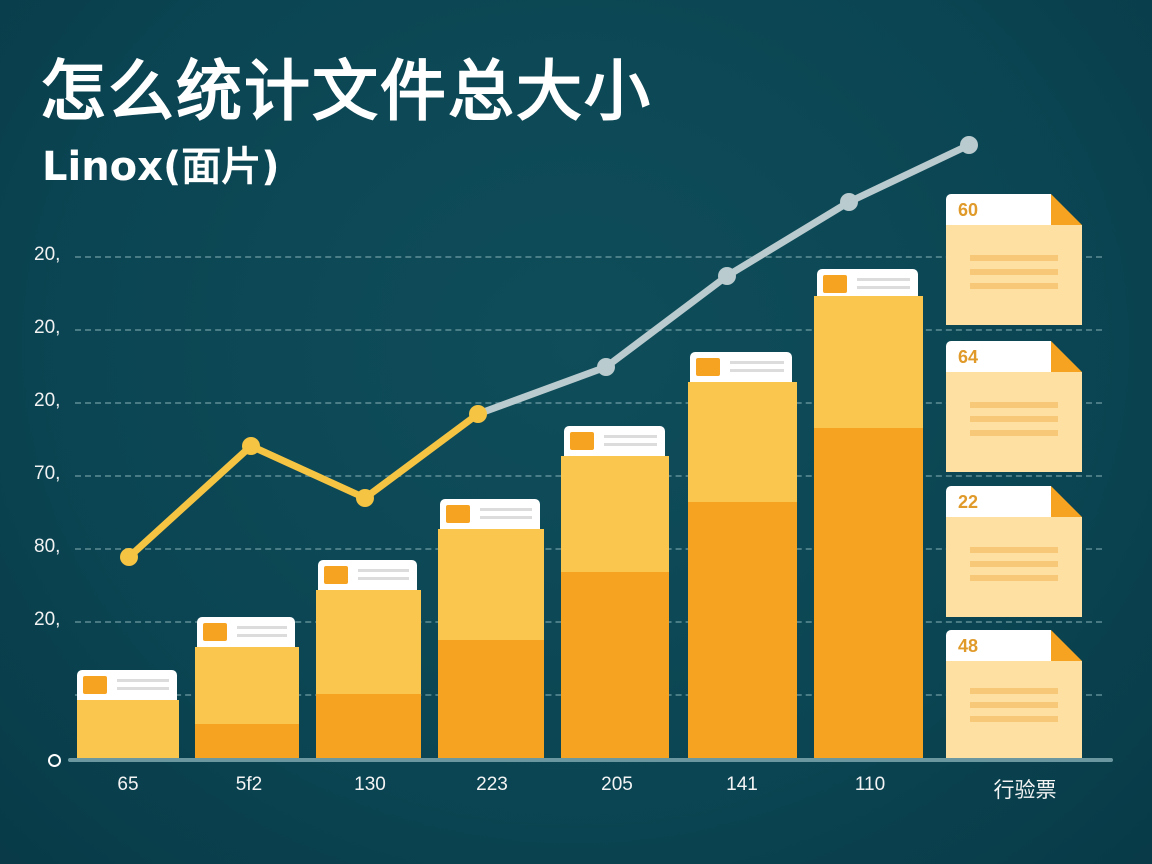 This screenshot has height=864, width=1152. Describe the element at coordinates (968, 646) in the screenshot. I see `document-value: 48` at that location.